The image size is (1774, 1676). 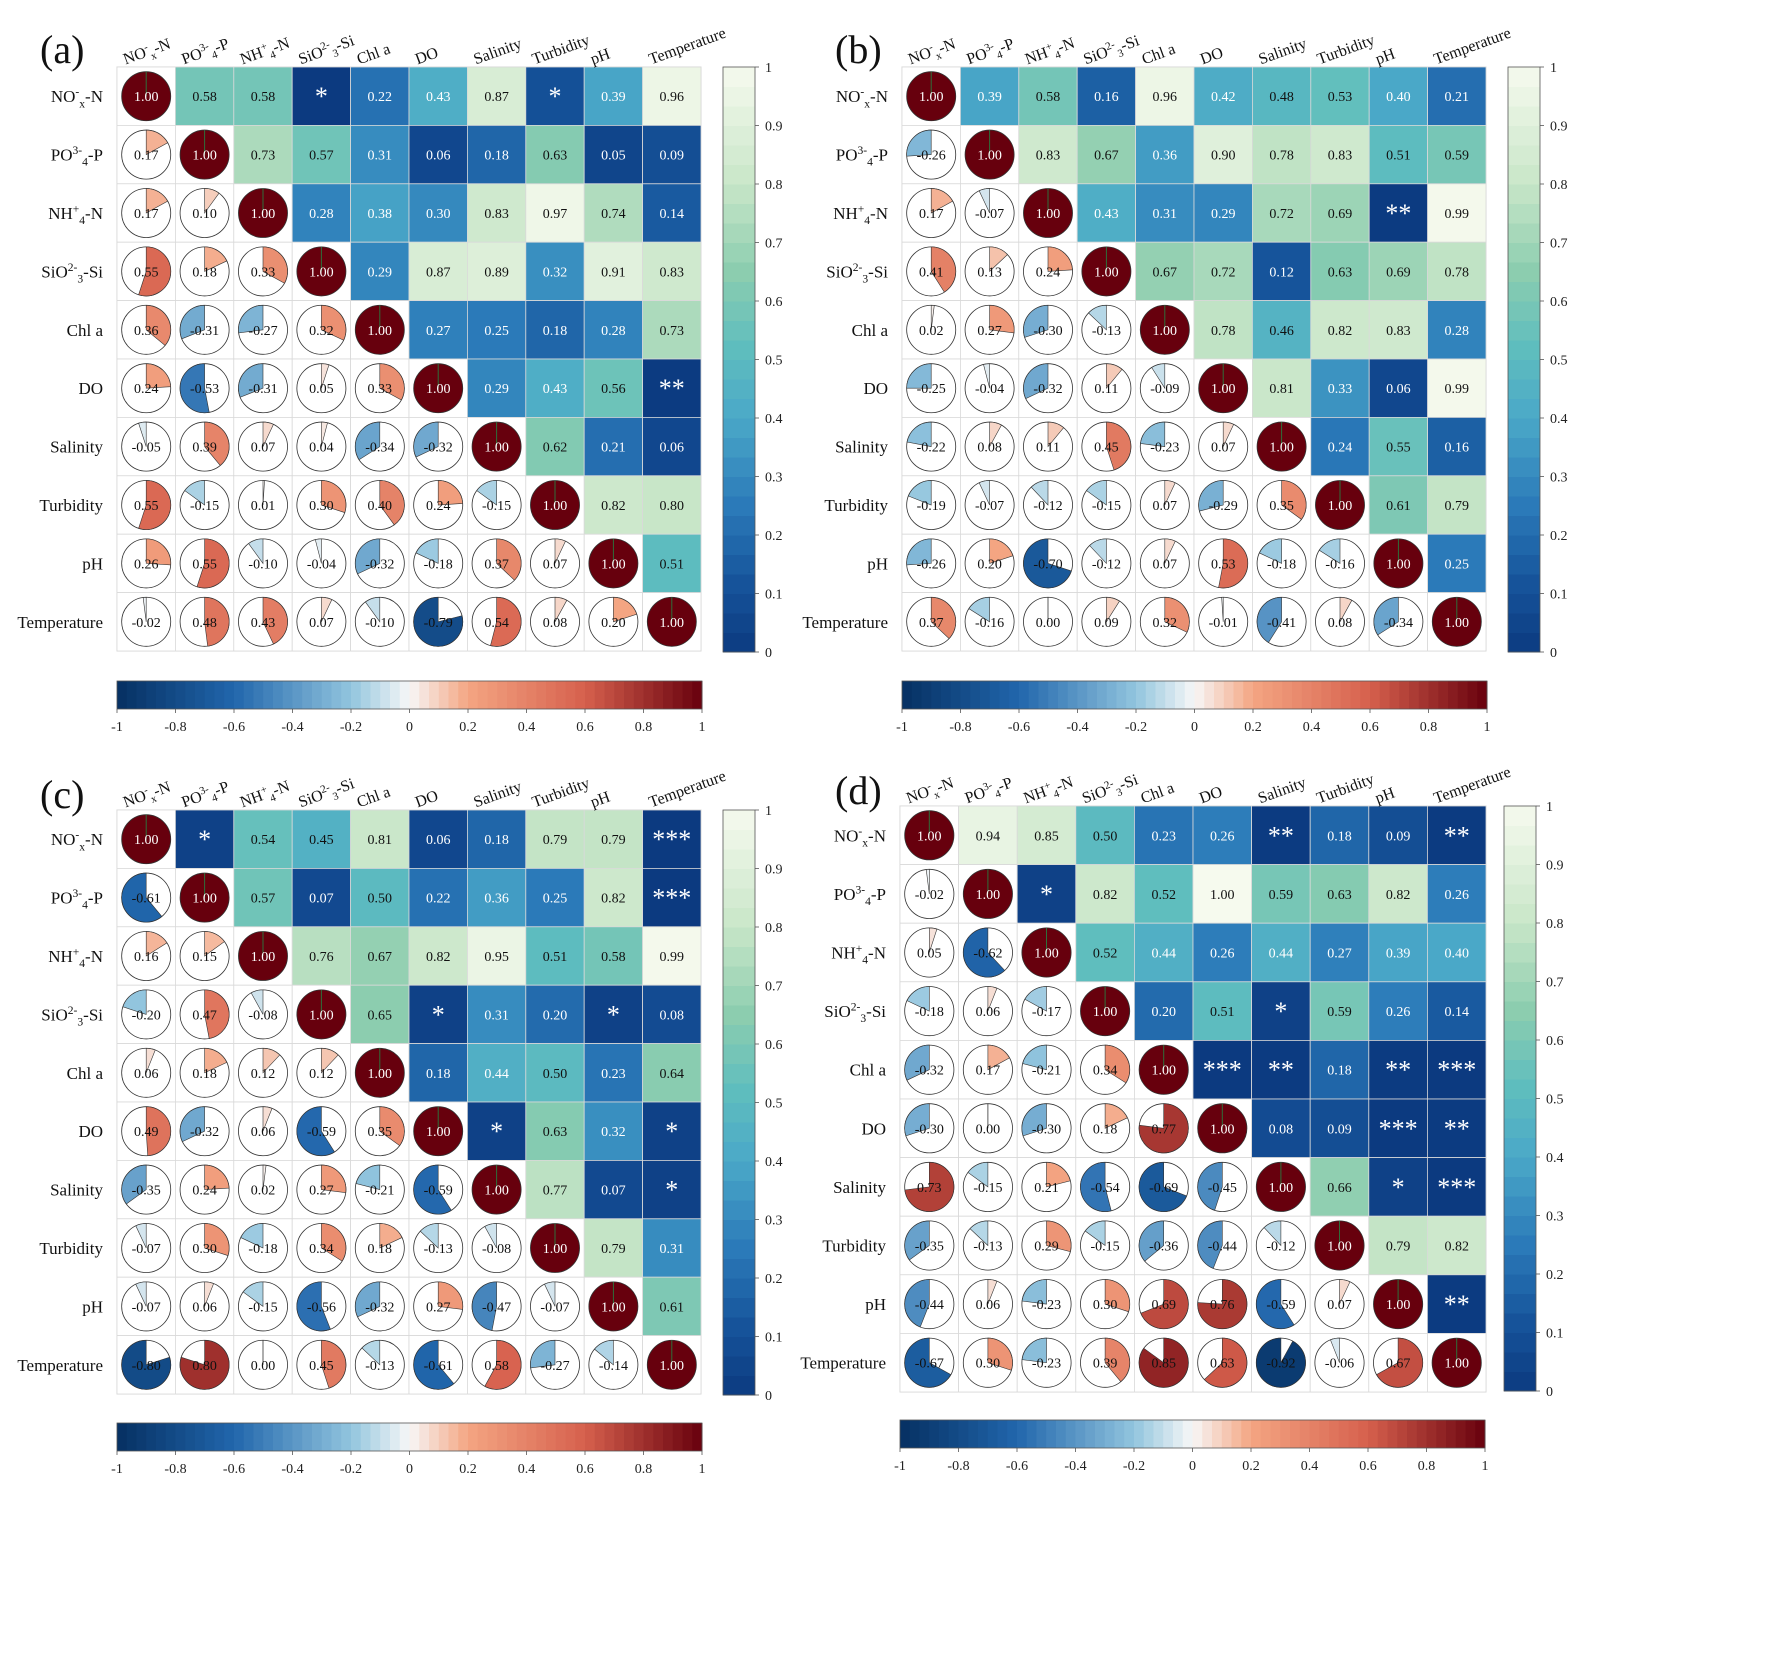 What do you see at coordinates (1280, 1305) in the screenshot?
I see `corr-value: -0.59` at bounding box center [1280, 1305].